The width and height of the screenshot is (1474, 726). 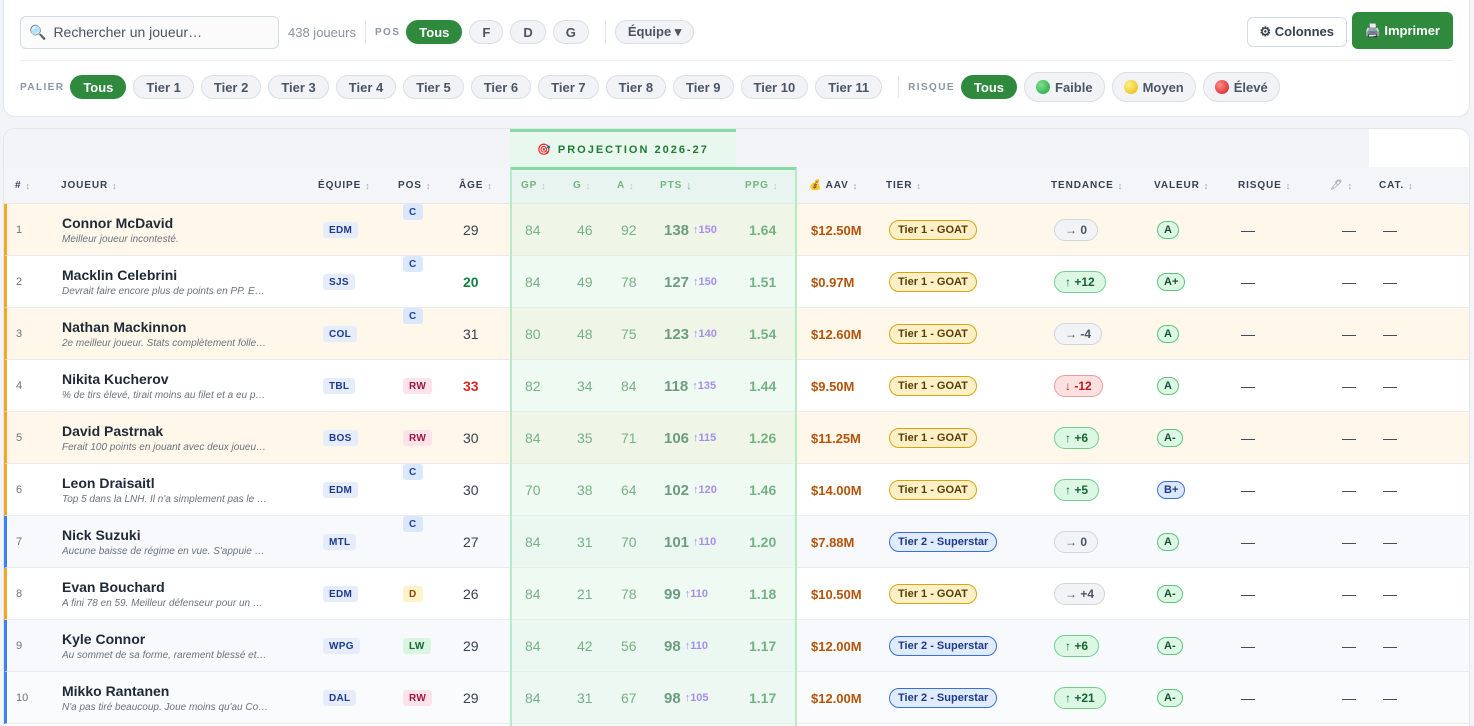 What do you see at coordinates (528, 32) in the screenshot?
I see `pos-filter-d: D` at bounding box center [528, 32].